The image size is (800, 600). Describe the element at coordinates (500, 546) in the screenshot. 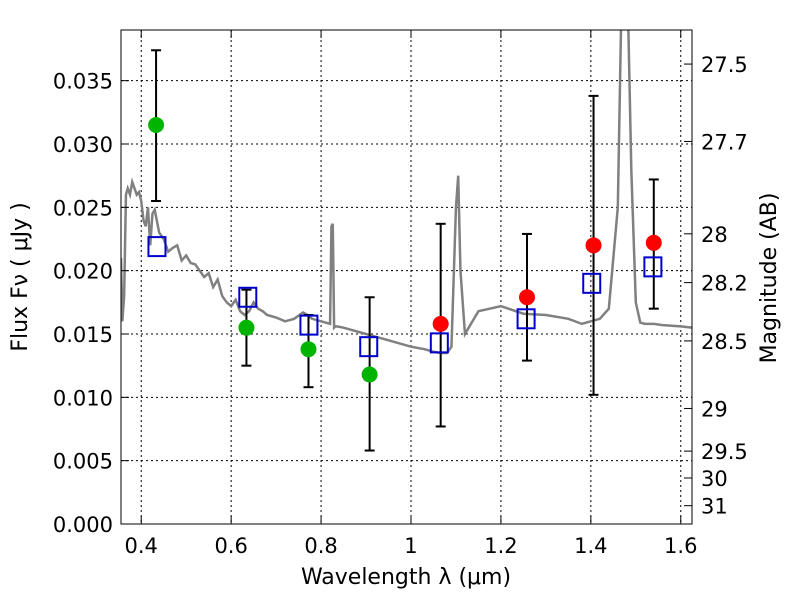

I see `x-tick-label: 1.2` at that location.